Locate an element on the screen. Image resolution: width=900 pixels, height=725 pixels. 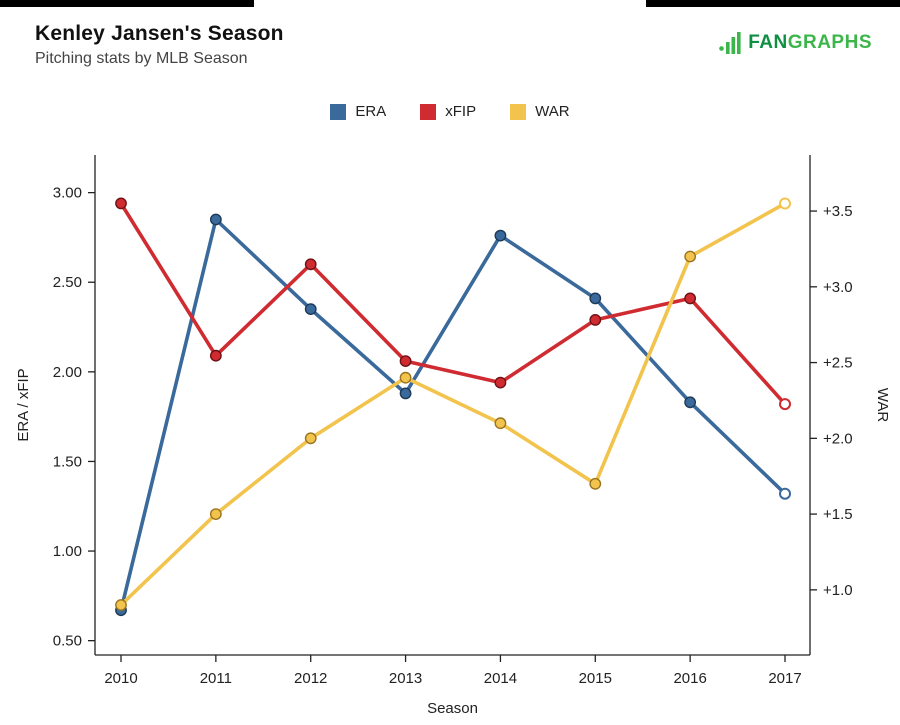
xfip-point-2013 is located at coordinates (405, 361).